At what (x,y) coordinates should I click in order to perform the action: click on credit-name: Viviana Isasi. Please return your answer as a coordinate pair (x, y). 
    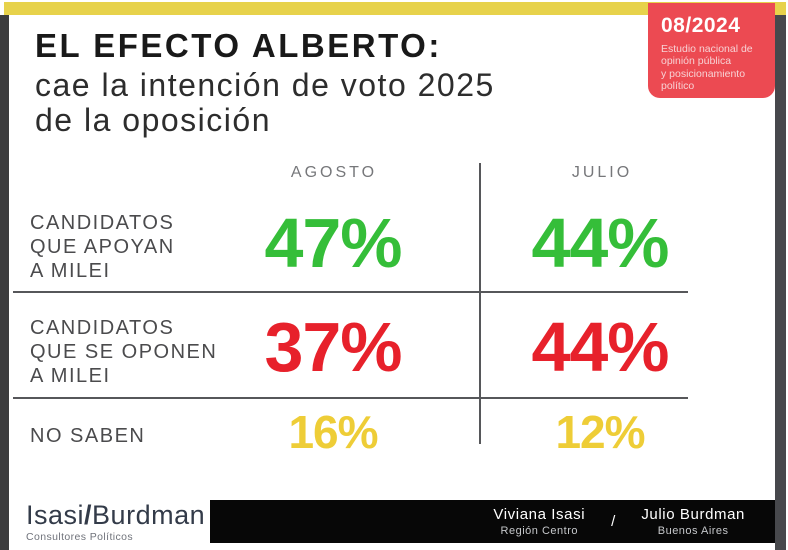
    Looking at the image, I should click on (539, 514).